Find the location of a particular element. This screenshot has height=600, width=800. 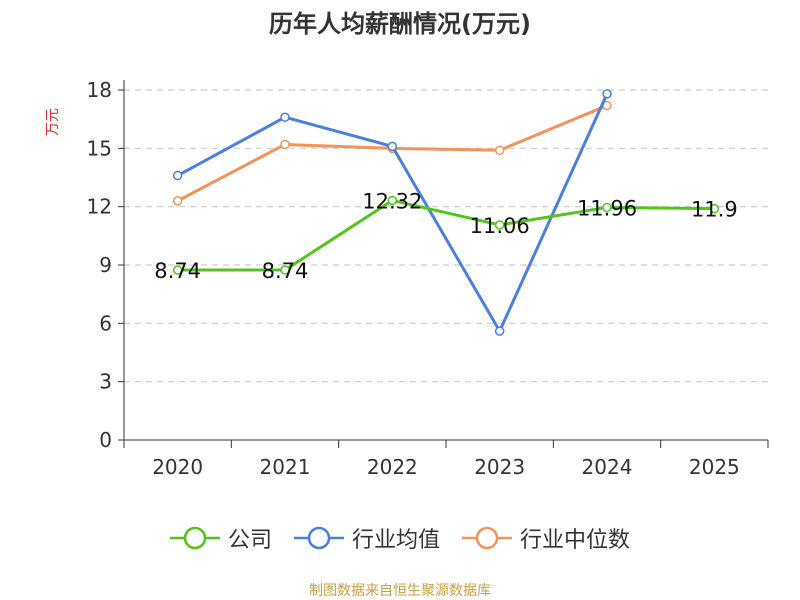

data-label: 11.96 is located at coordinates (607, 208).